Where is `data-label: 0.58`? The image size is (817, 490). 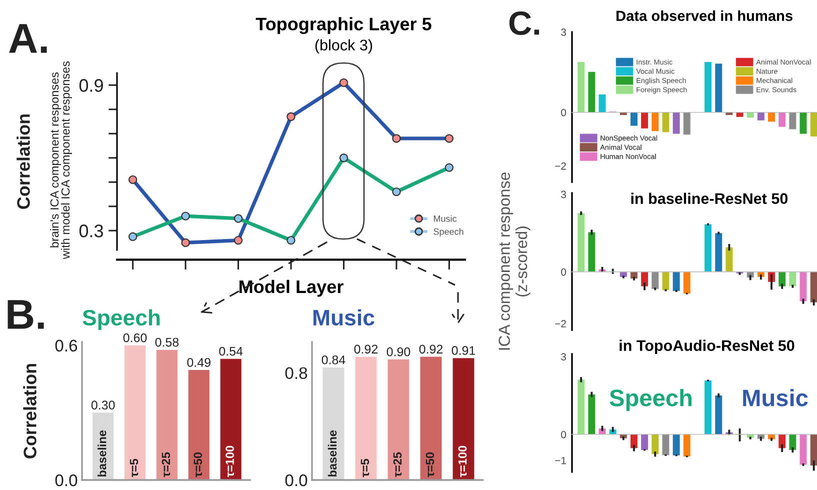 data-label: 0.58 is located at coordinates (167, 342).